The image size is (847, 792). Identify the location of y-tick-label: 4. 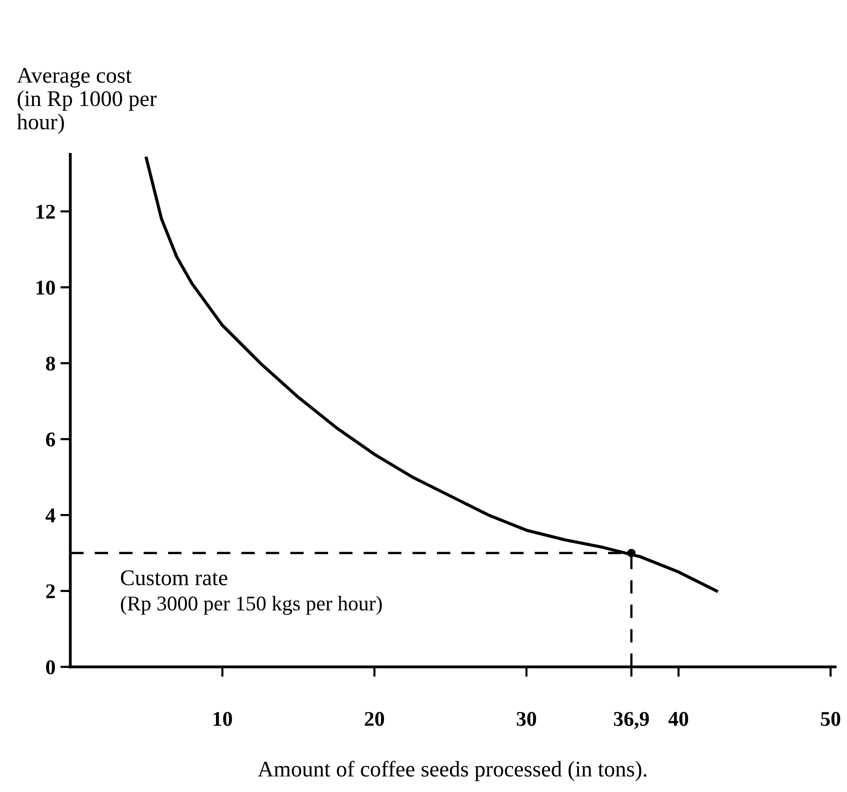
(51, 515).